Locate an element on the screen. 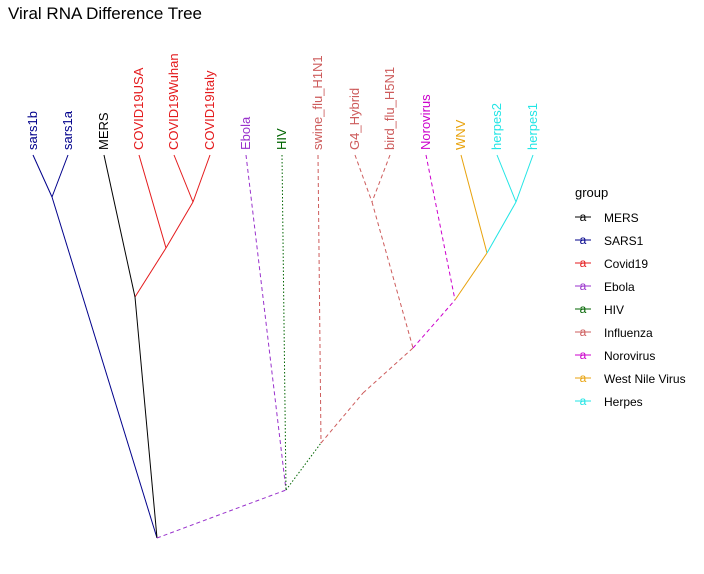 The width and height of the screenshot is (704, 574). chart-title: Viral RNA Difference Tree is located at coordinates (105, 13).